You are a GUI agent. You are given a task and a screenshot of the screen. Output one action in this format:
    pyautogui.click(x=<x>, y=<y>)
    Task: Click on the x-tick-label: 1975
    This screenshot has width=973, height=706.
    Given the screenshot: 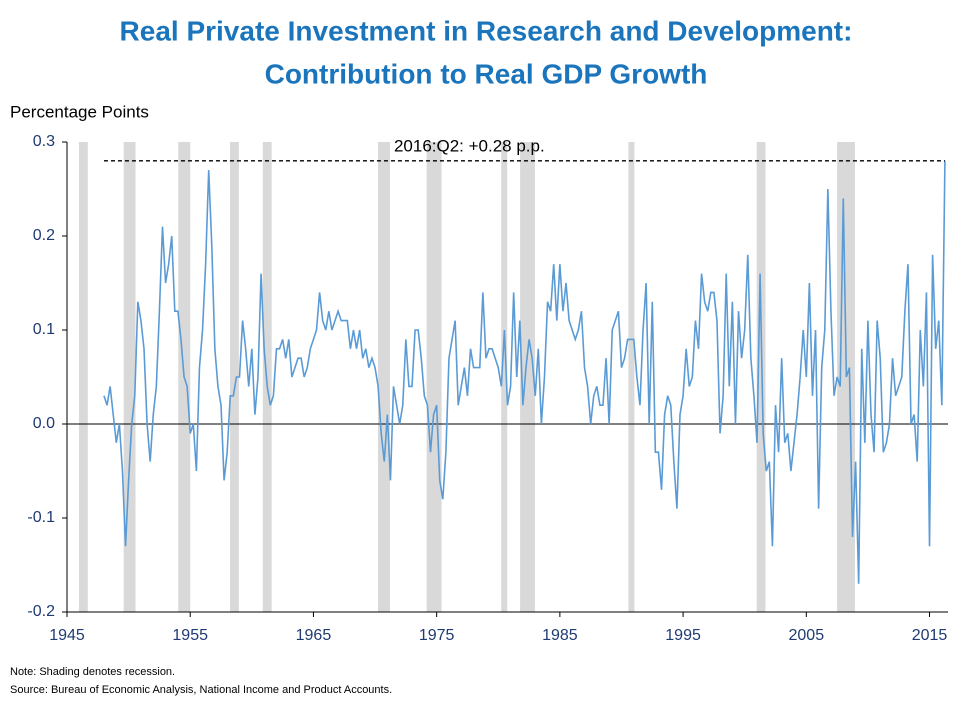 What is the action you would take?
    pyautogui.click(x=437, y=635)
    